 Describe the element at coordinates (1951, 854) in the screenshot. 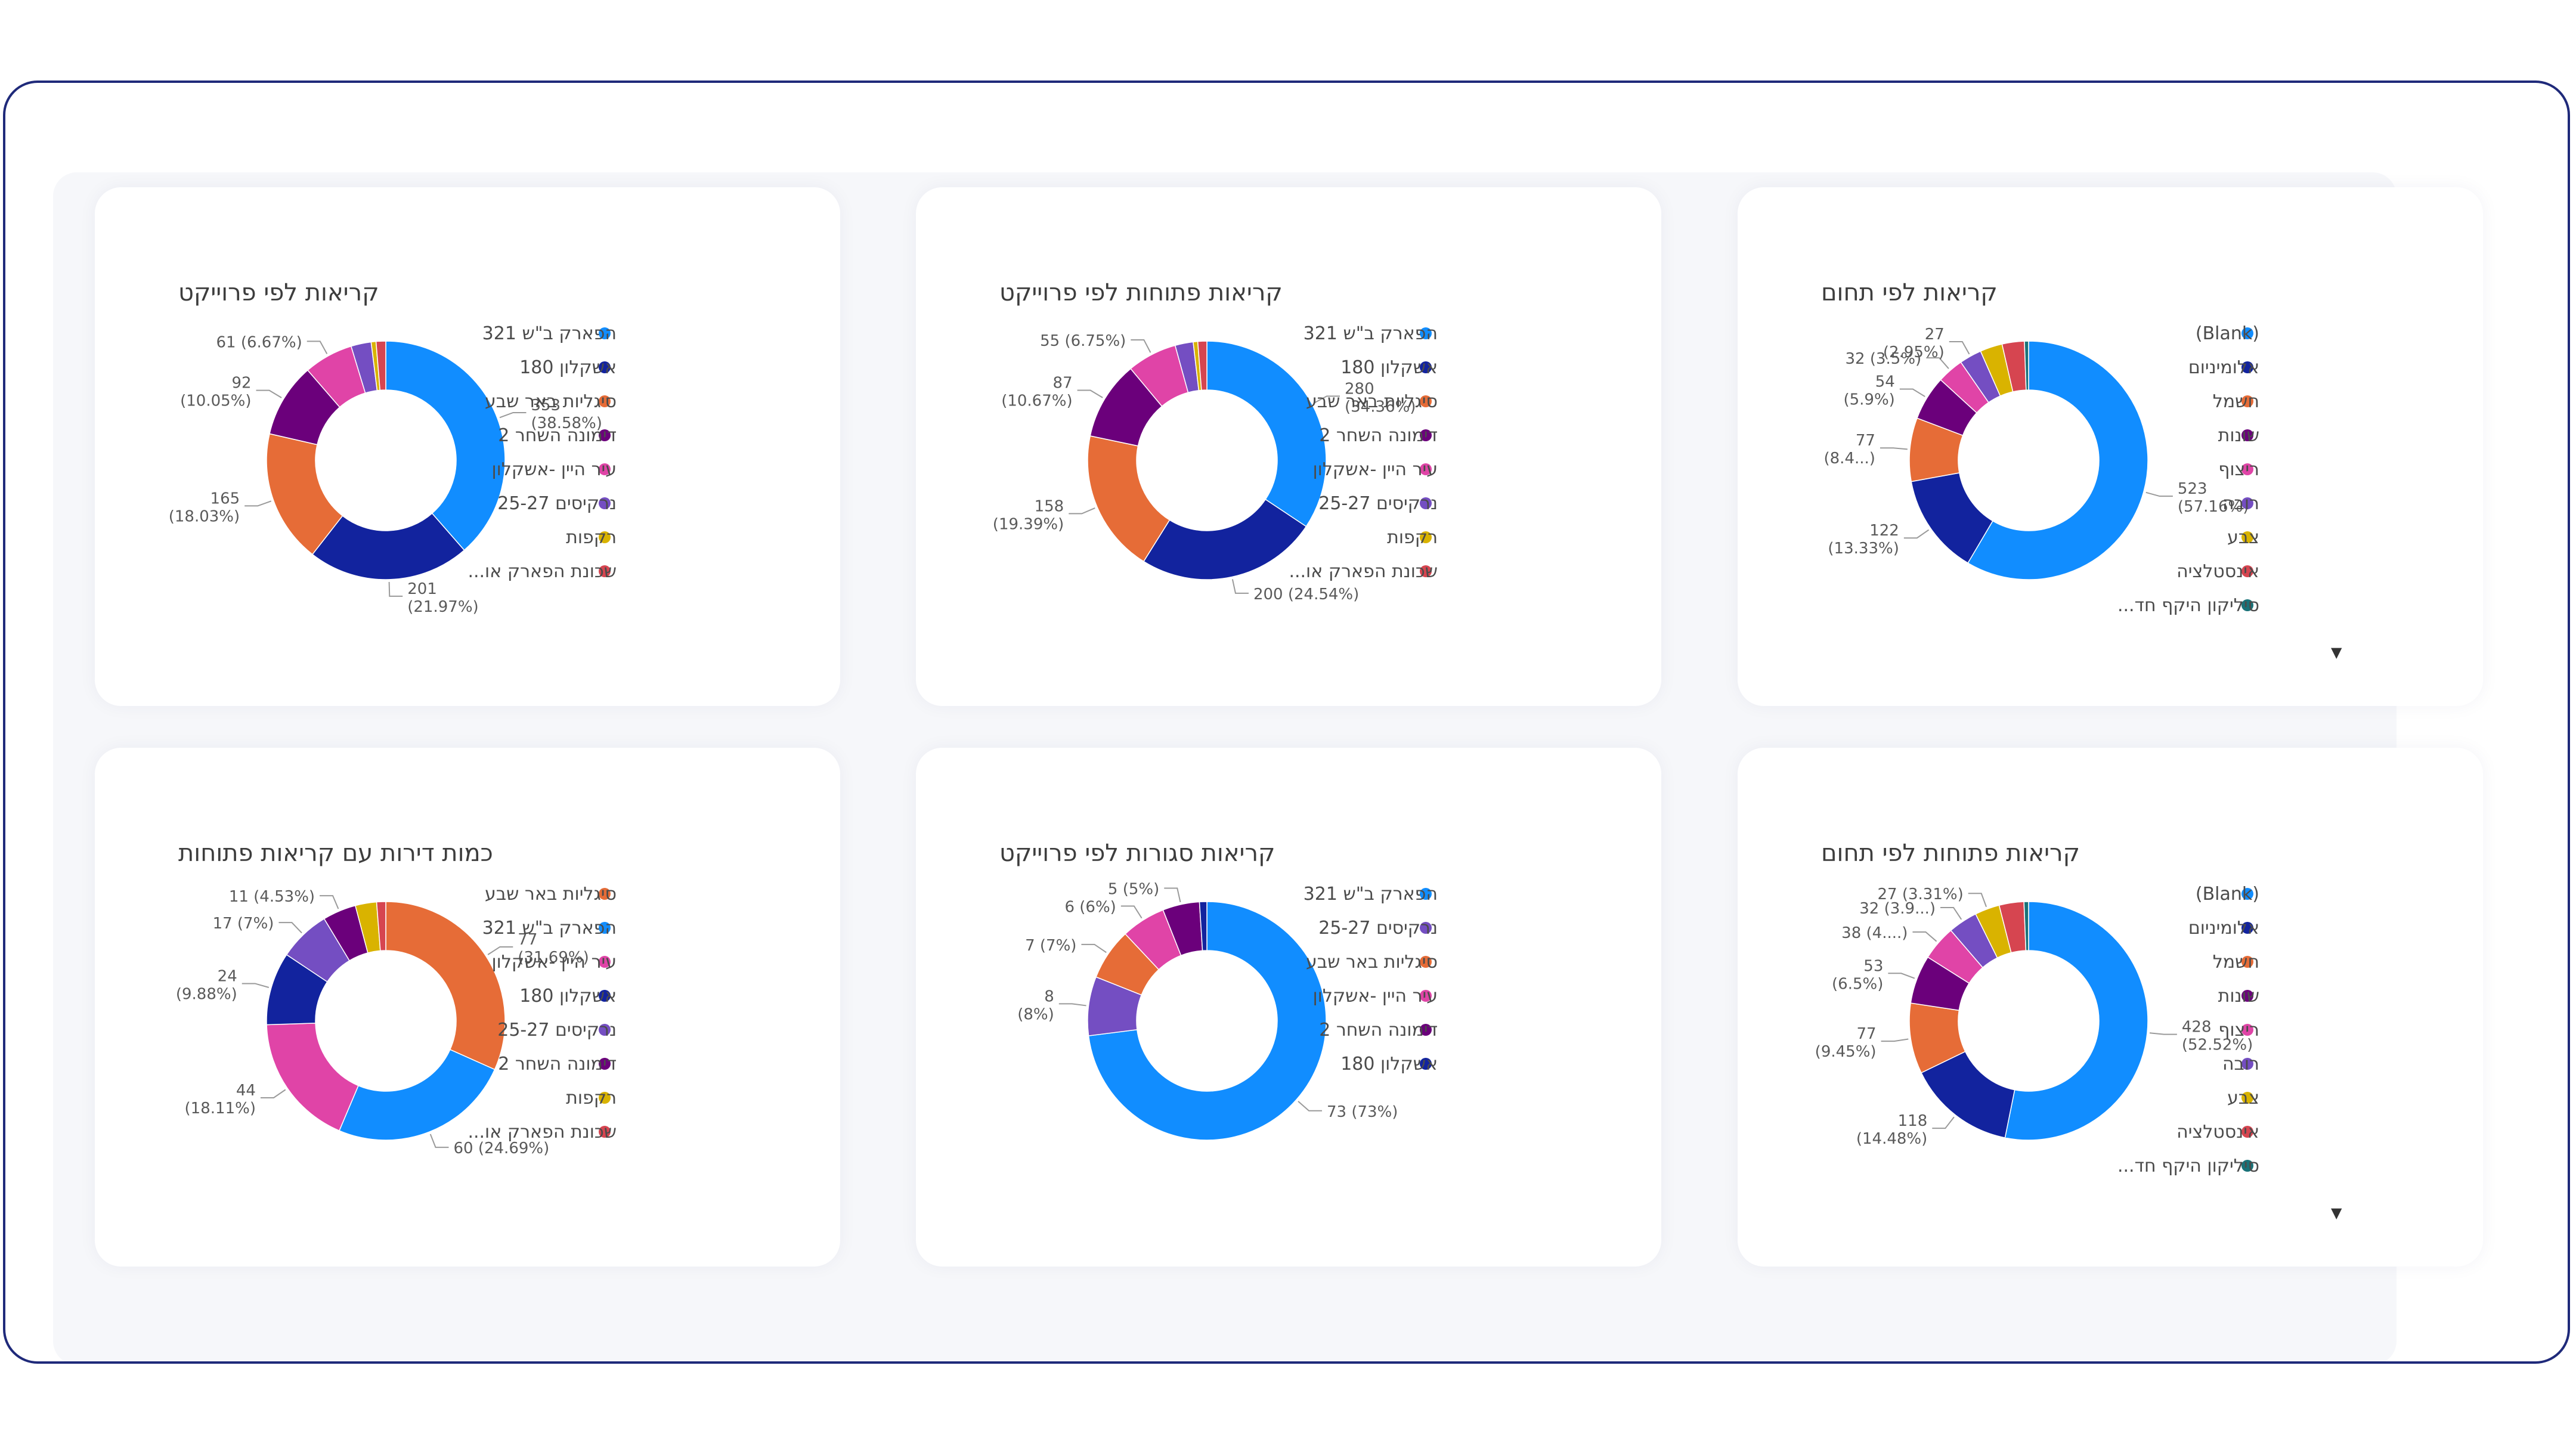

I see `chart-title: קריאות פתוחות לפי תחום` at that location.